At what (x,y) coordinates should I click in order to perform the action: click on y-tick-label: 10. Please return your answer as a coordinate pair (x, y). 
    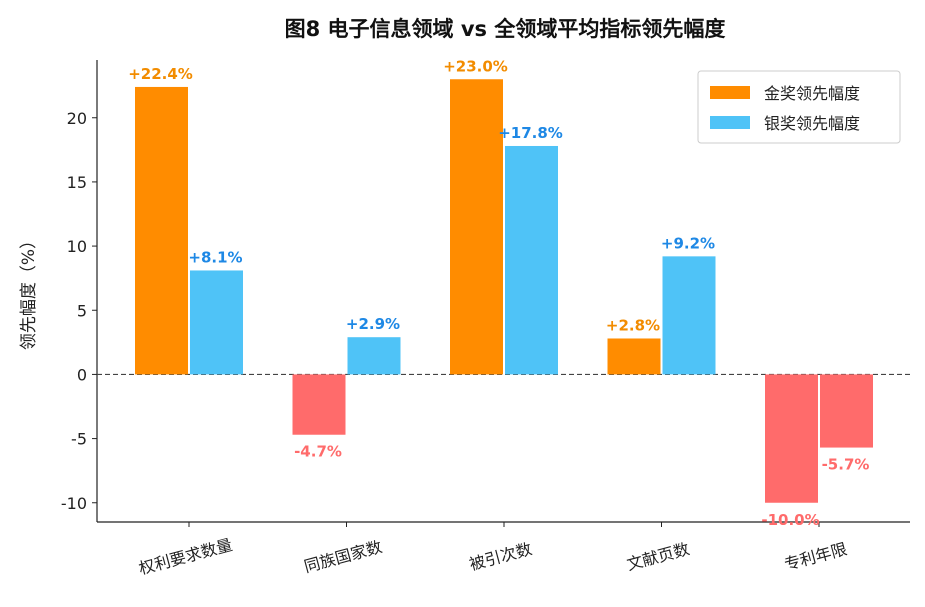
    Looking at the image, I should click on (77, 246).